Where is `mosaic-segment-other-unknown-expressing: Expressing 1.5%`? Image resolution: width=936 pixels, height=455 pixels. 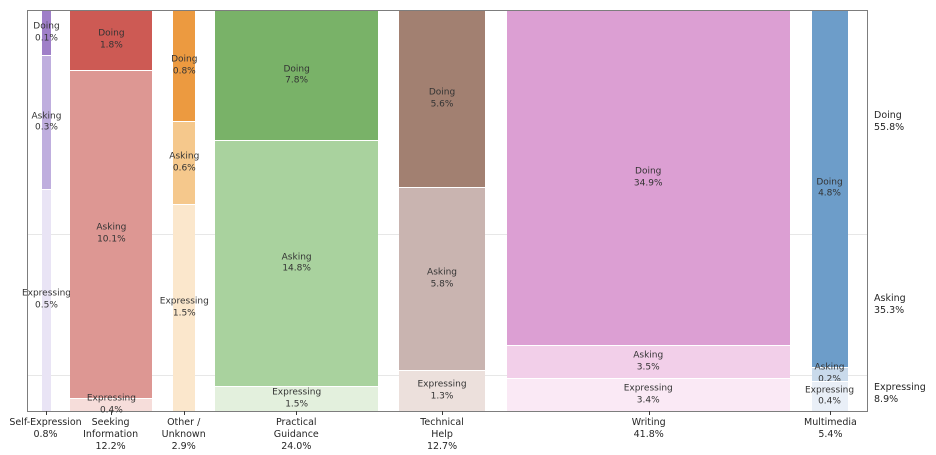
mosaic-segment-other-unknown-expressing: Expressing 1.5% is located at coordinates (184, 307).